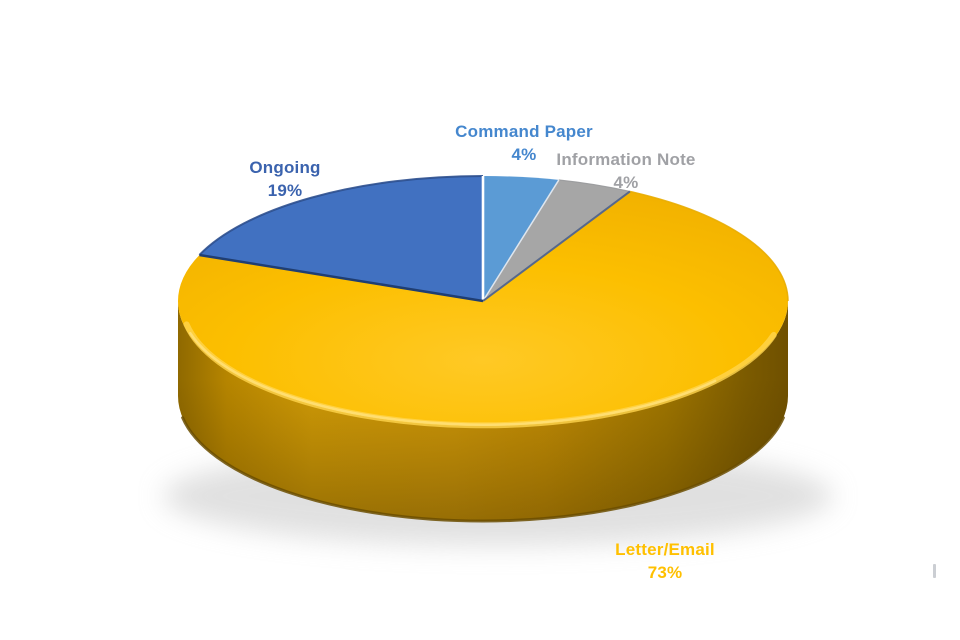 The image size is (960, 640). I want to click on slice-label-information-note: Information Note 4%, so click(625, 171).